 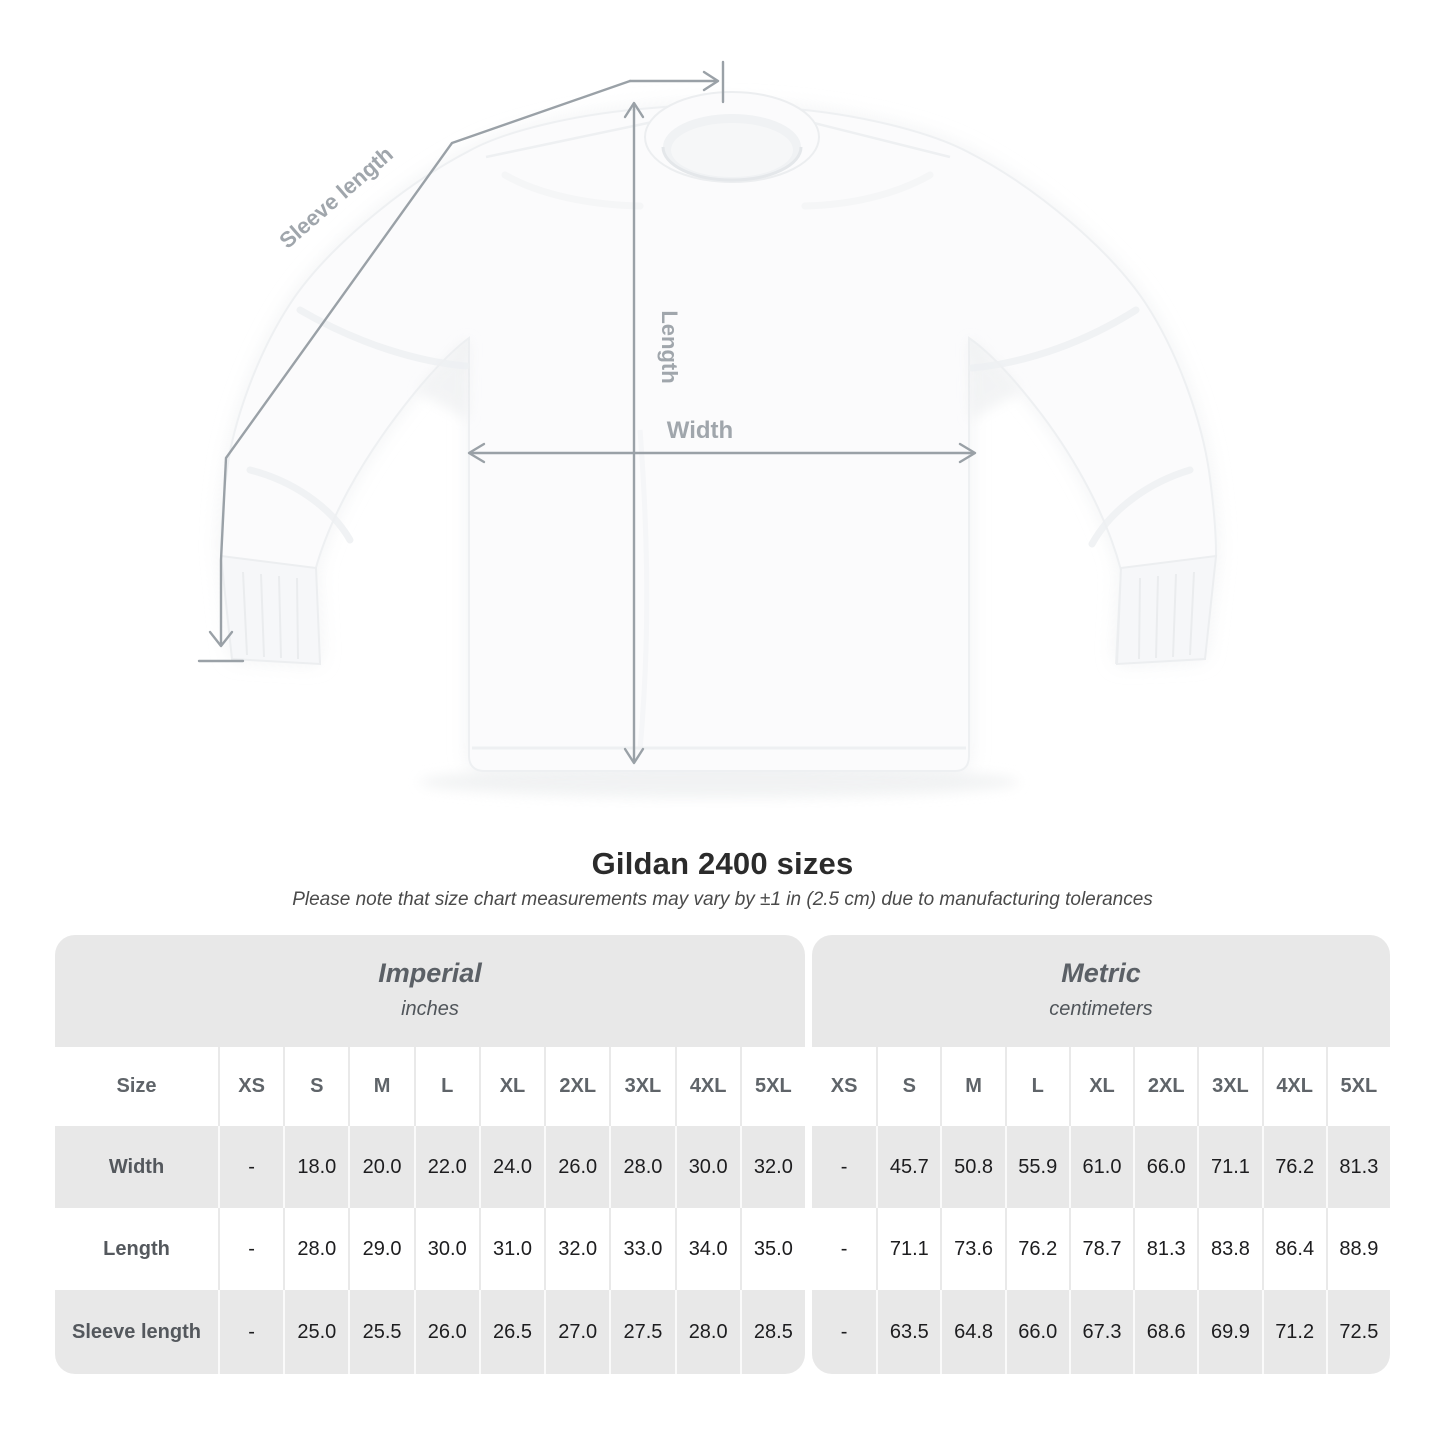 I want to click on imperial-value-width-5xl: 32.0, so click(x=772, y=1167).